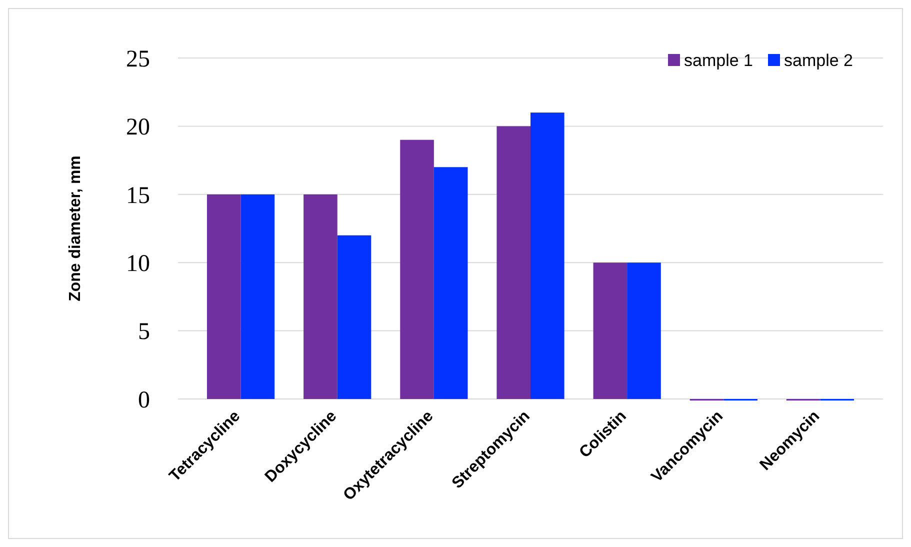 The width and height of the screenshot is (911, 547). Describe the element at coordinates (138, 264) in the screenshot. I see `y-tick-label: 10` at that location.